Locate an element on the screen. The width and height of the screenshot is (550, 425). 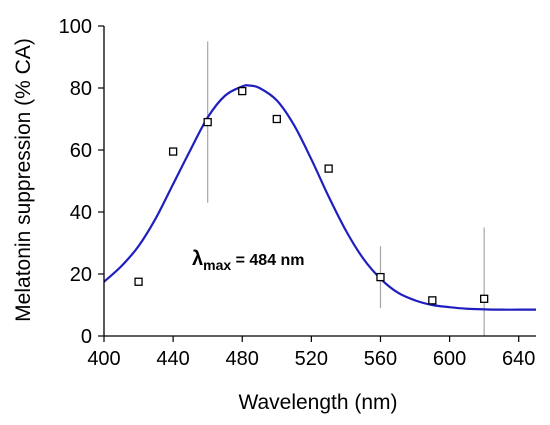
y-axis-title: Melatonin suppression (% CA) is located at coordinates (23, 180).